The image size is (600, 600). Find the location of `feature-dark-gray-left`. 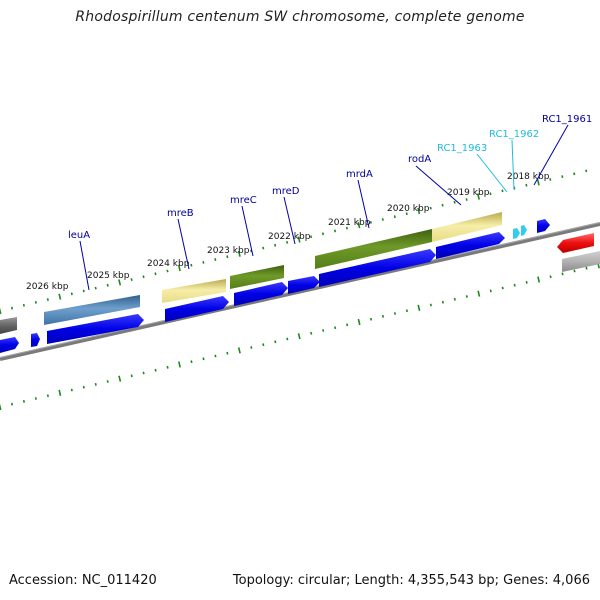

feature-dark-gray-left is located at coordinates (8, 325).